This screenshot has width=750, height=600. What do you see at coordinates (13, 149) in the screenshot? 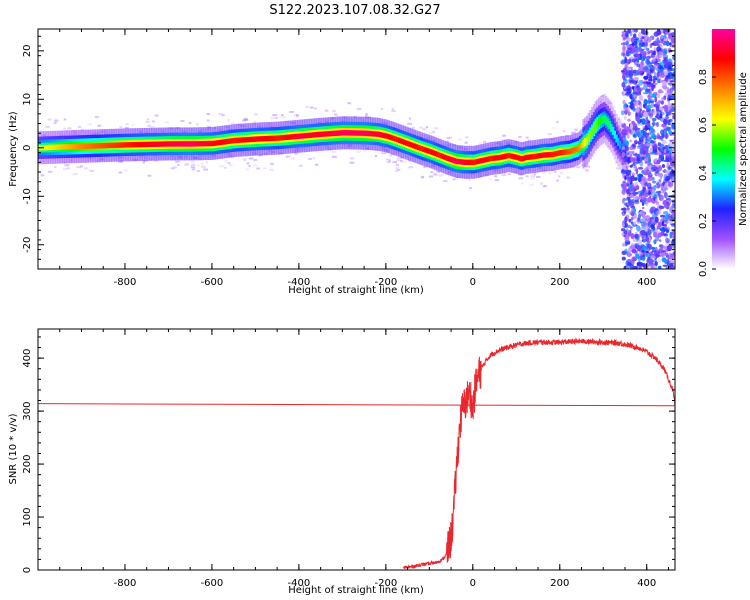
I see `spectrogram-y-label: Frequency (Hz)` at bounding box center [13, 149].